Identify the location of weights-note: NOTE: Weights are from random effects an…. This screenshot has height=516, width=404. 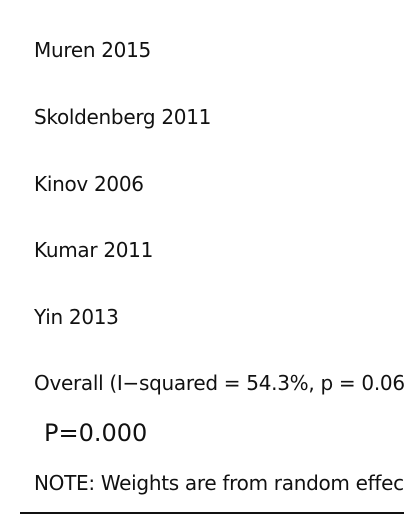
(219, 483).